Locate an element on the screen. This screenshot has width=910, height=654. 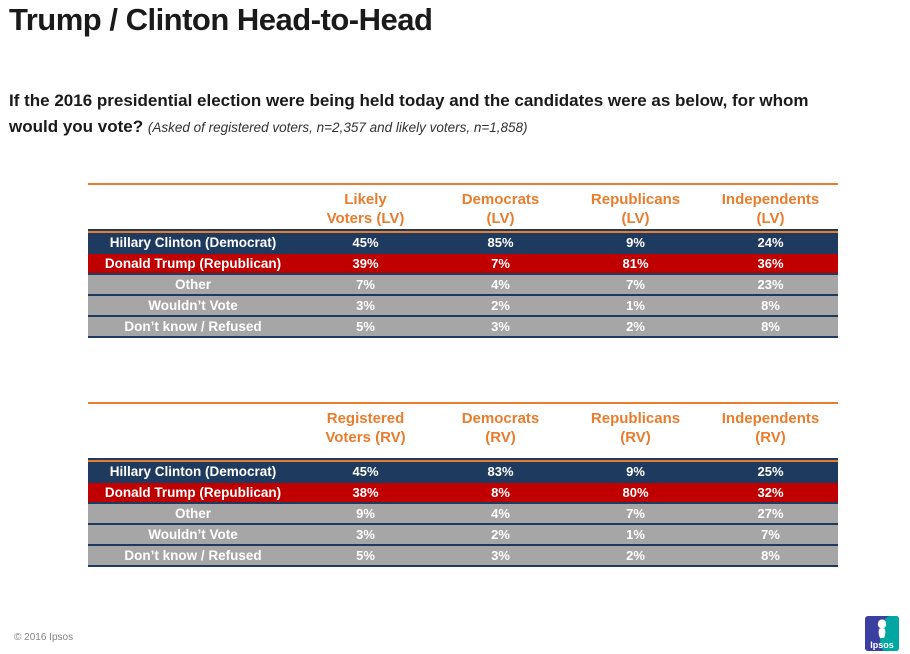
cell-value: 23% is located at coordinates (770, 284).